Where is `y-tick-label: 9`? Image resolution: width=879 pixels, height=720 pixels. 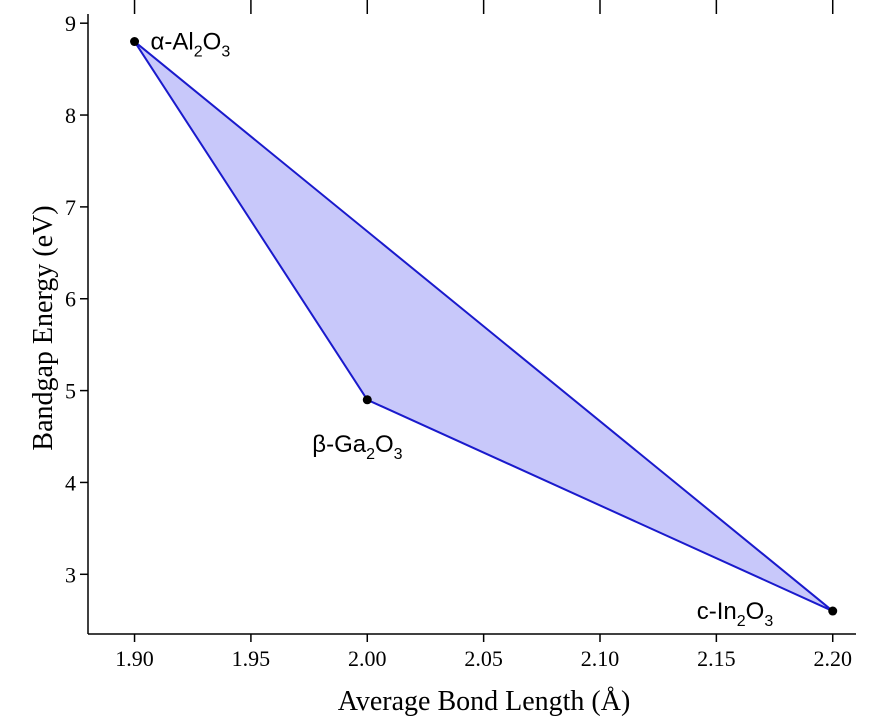
y-tick-label: 9 is located at coordinates (70, 23).